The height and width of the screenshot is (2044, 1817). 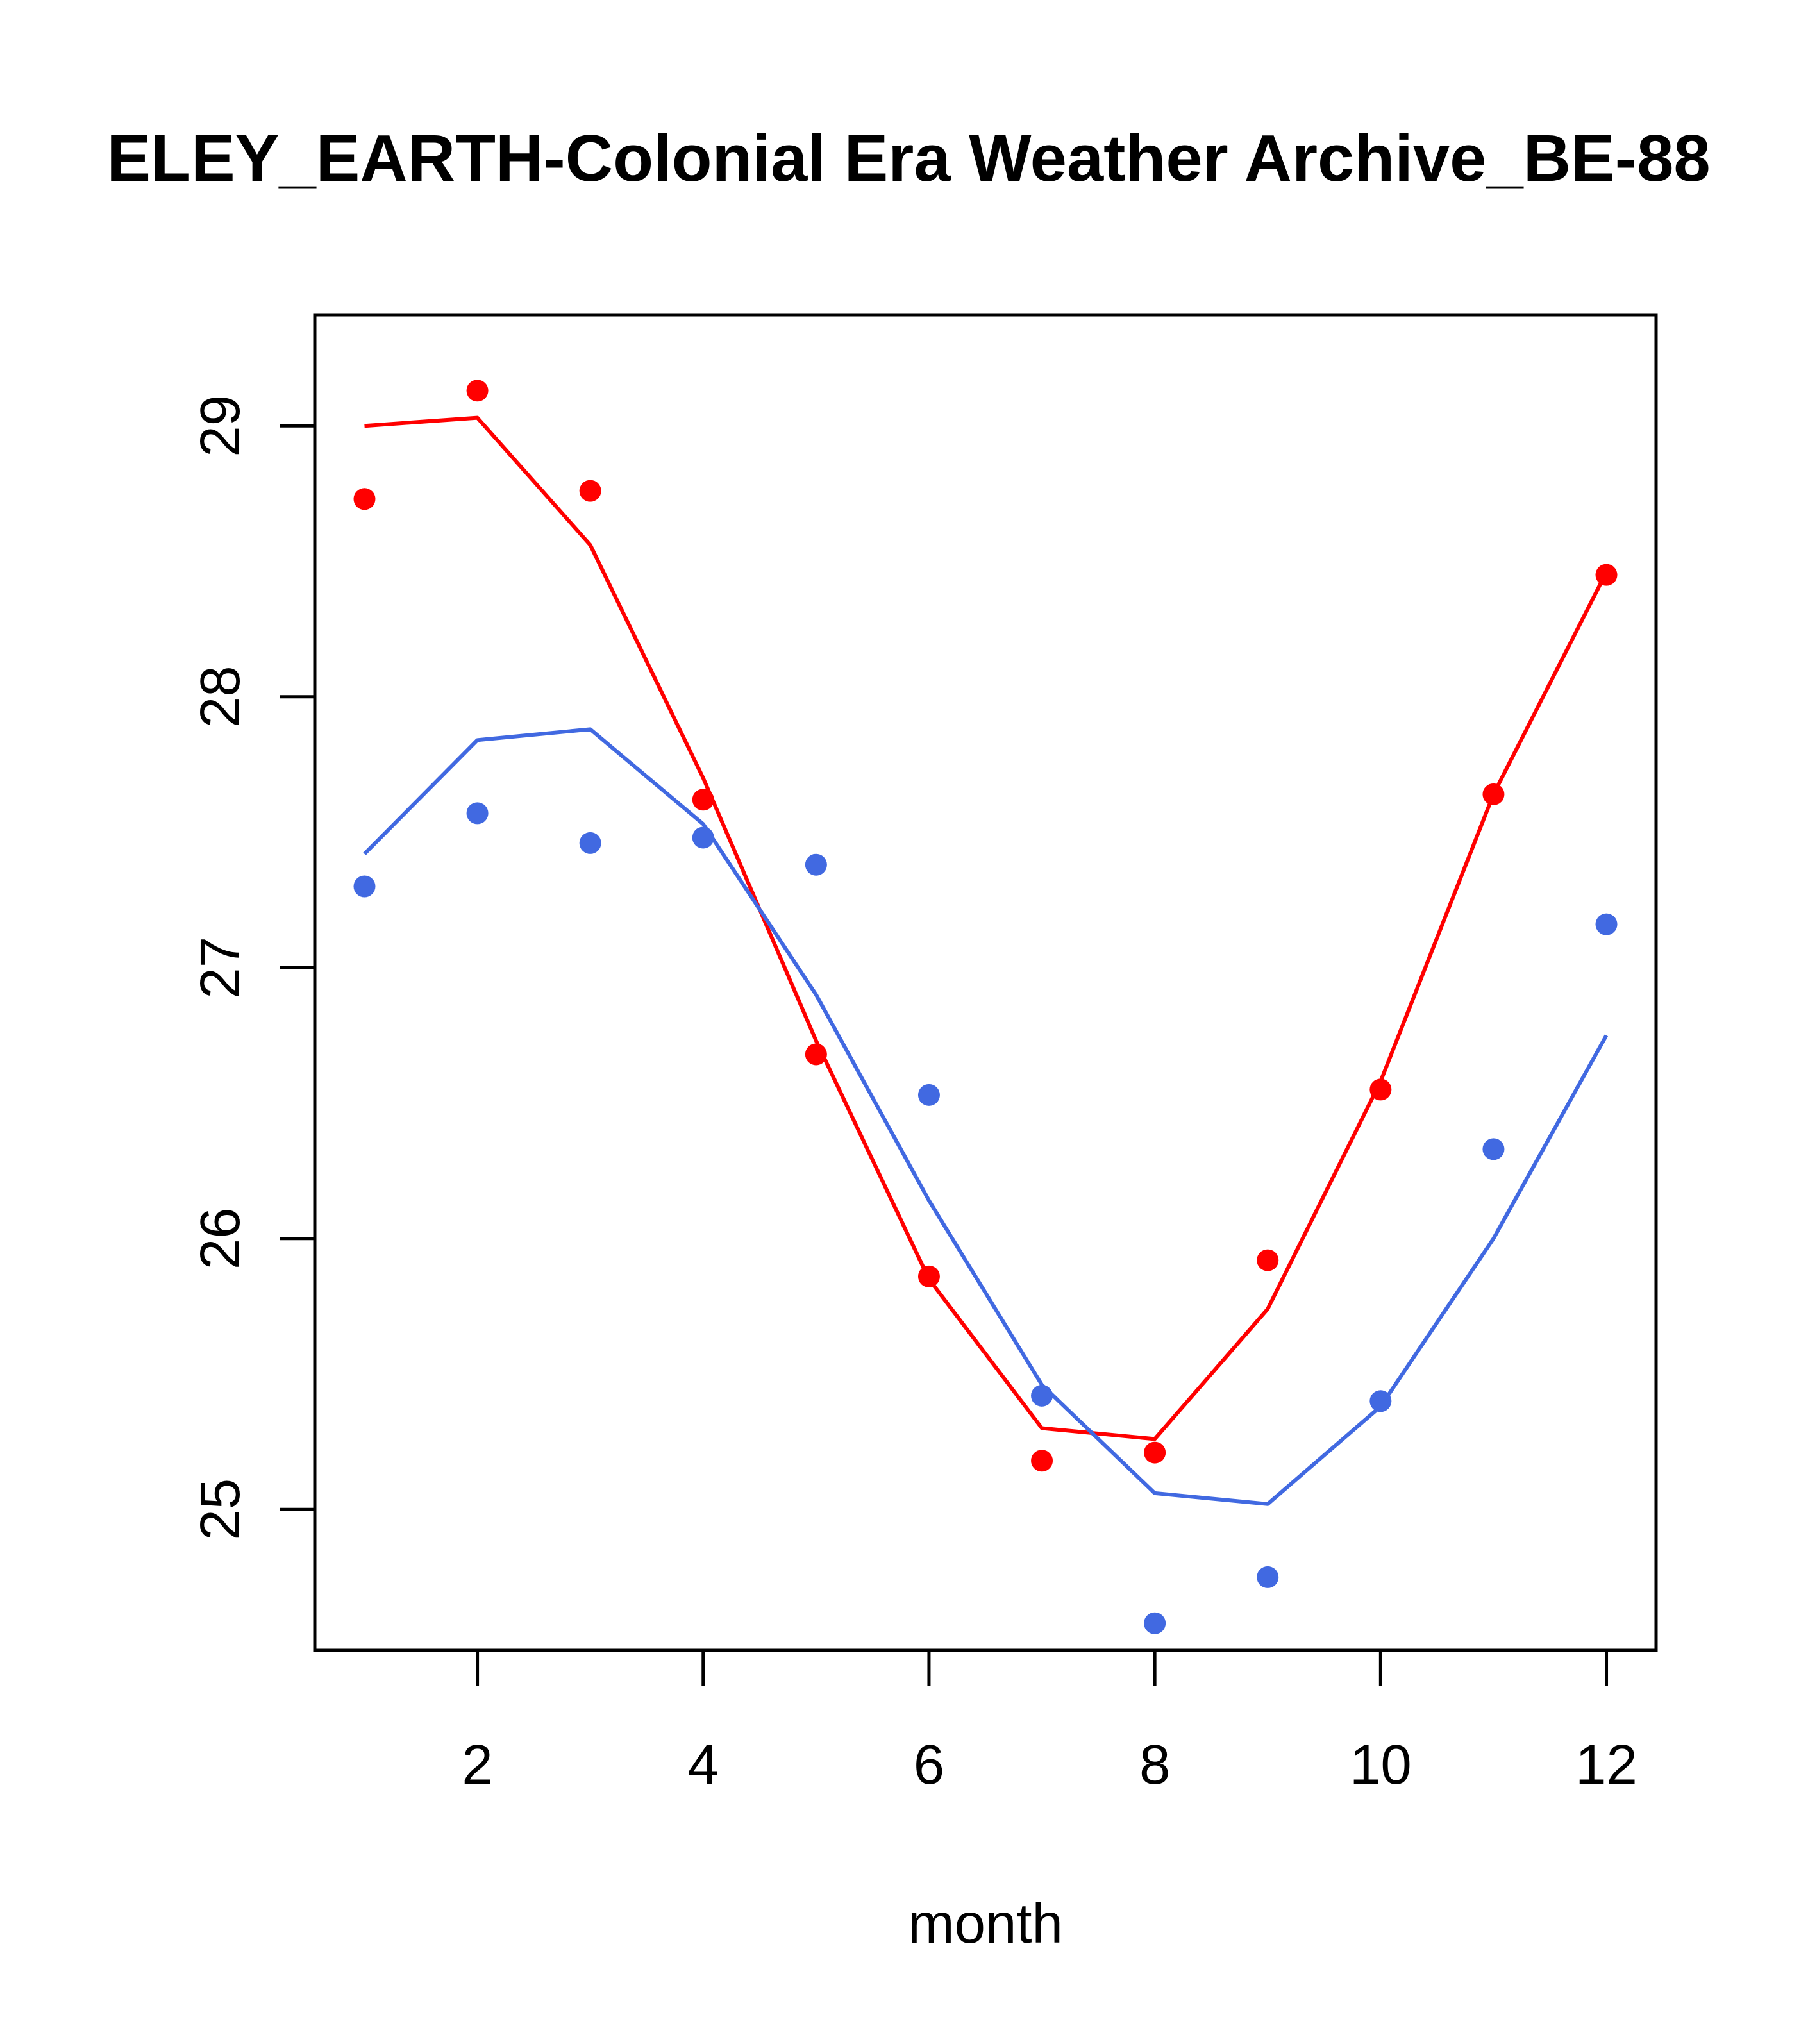 What do you see at coordinates (220, 426) in the screenshot?
I see `y-tick-label-29: 29` at bounding box center [220, 426].